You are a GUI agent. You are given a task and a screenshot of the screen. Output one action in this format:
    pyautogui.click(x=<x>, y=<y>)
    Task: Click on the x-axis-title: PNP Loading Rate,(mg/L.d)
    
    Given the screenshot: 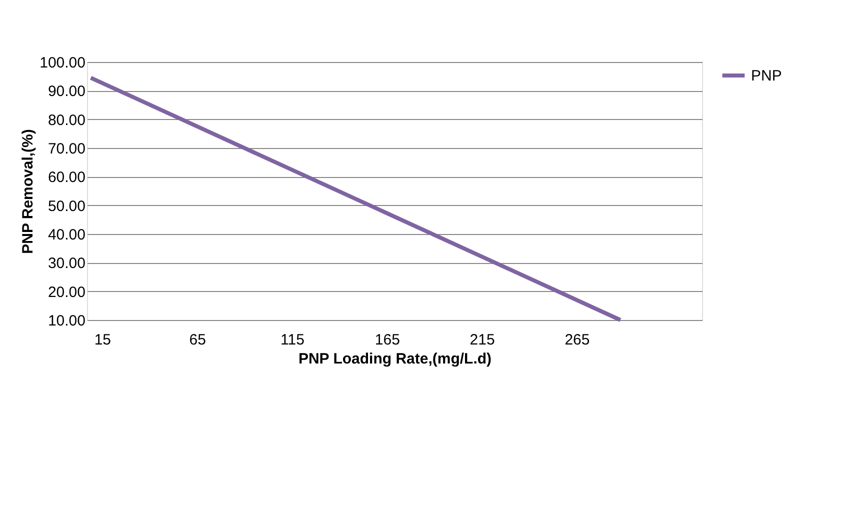 What is the action you would take?
    pyautogui.click(x=395, y=359)
    